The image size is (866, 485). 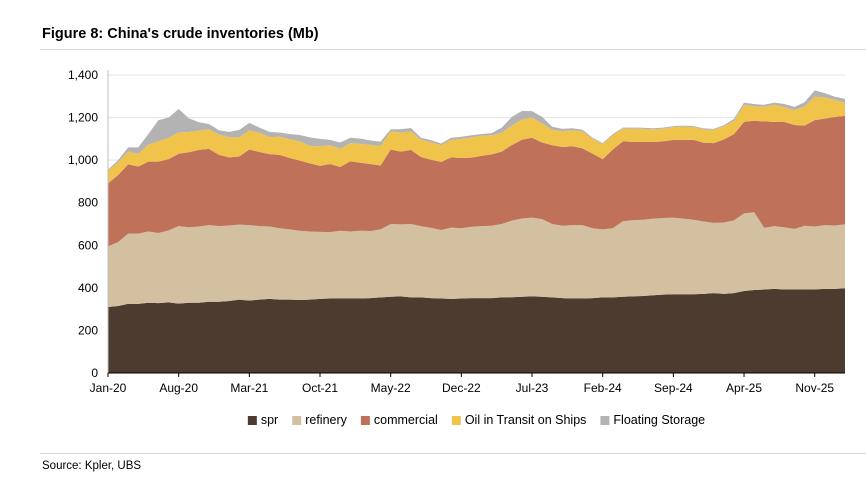 What do you see at coordinates (526, 420) in the screenshot?
I see `legend-label: Oil in Transit on Ships` at bounding box center [526, 420].